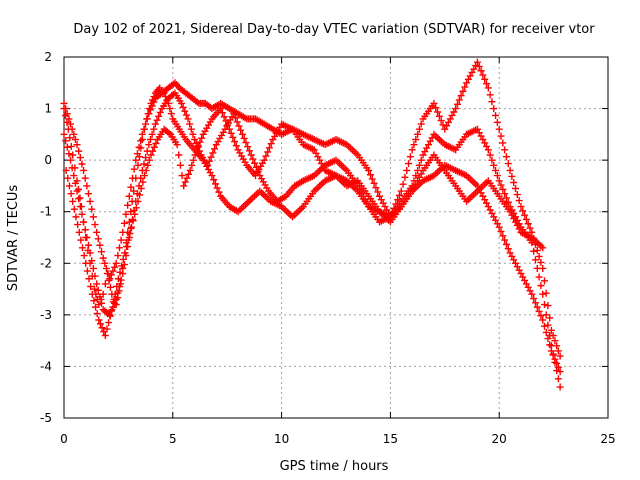 The height and width of the screenshot is (480, 640). What do you see at coordinates (46, 263) in the screenshot?
I see `y-tick-label: -2` at bounding box center [46, 263].